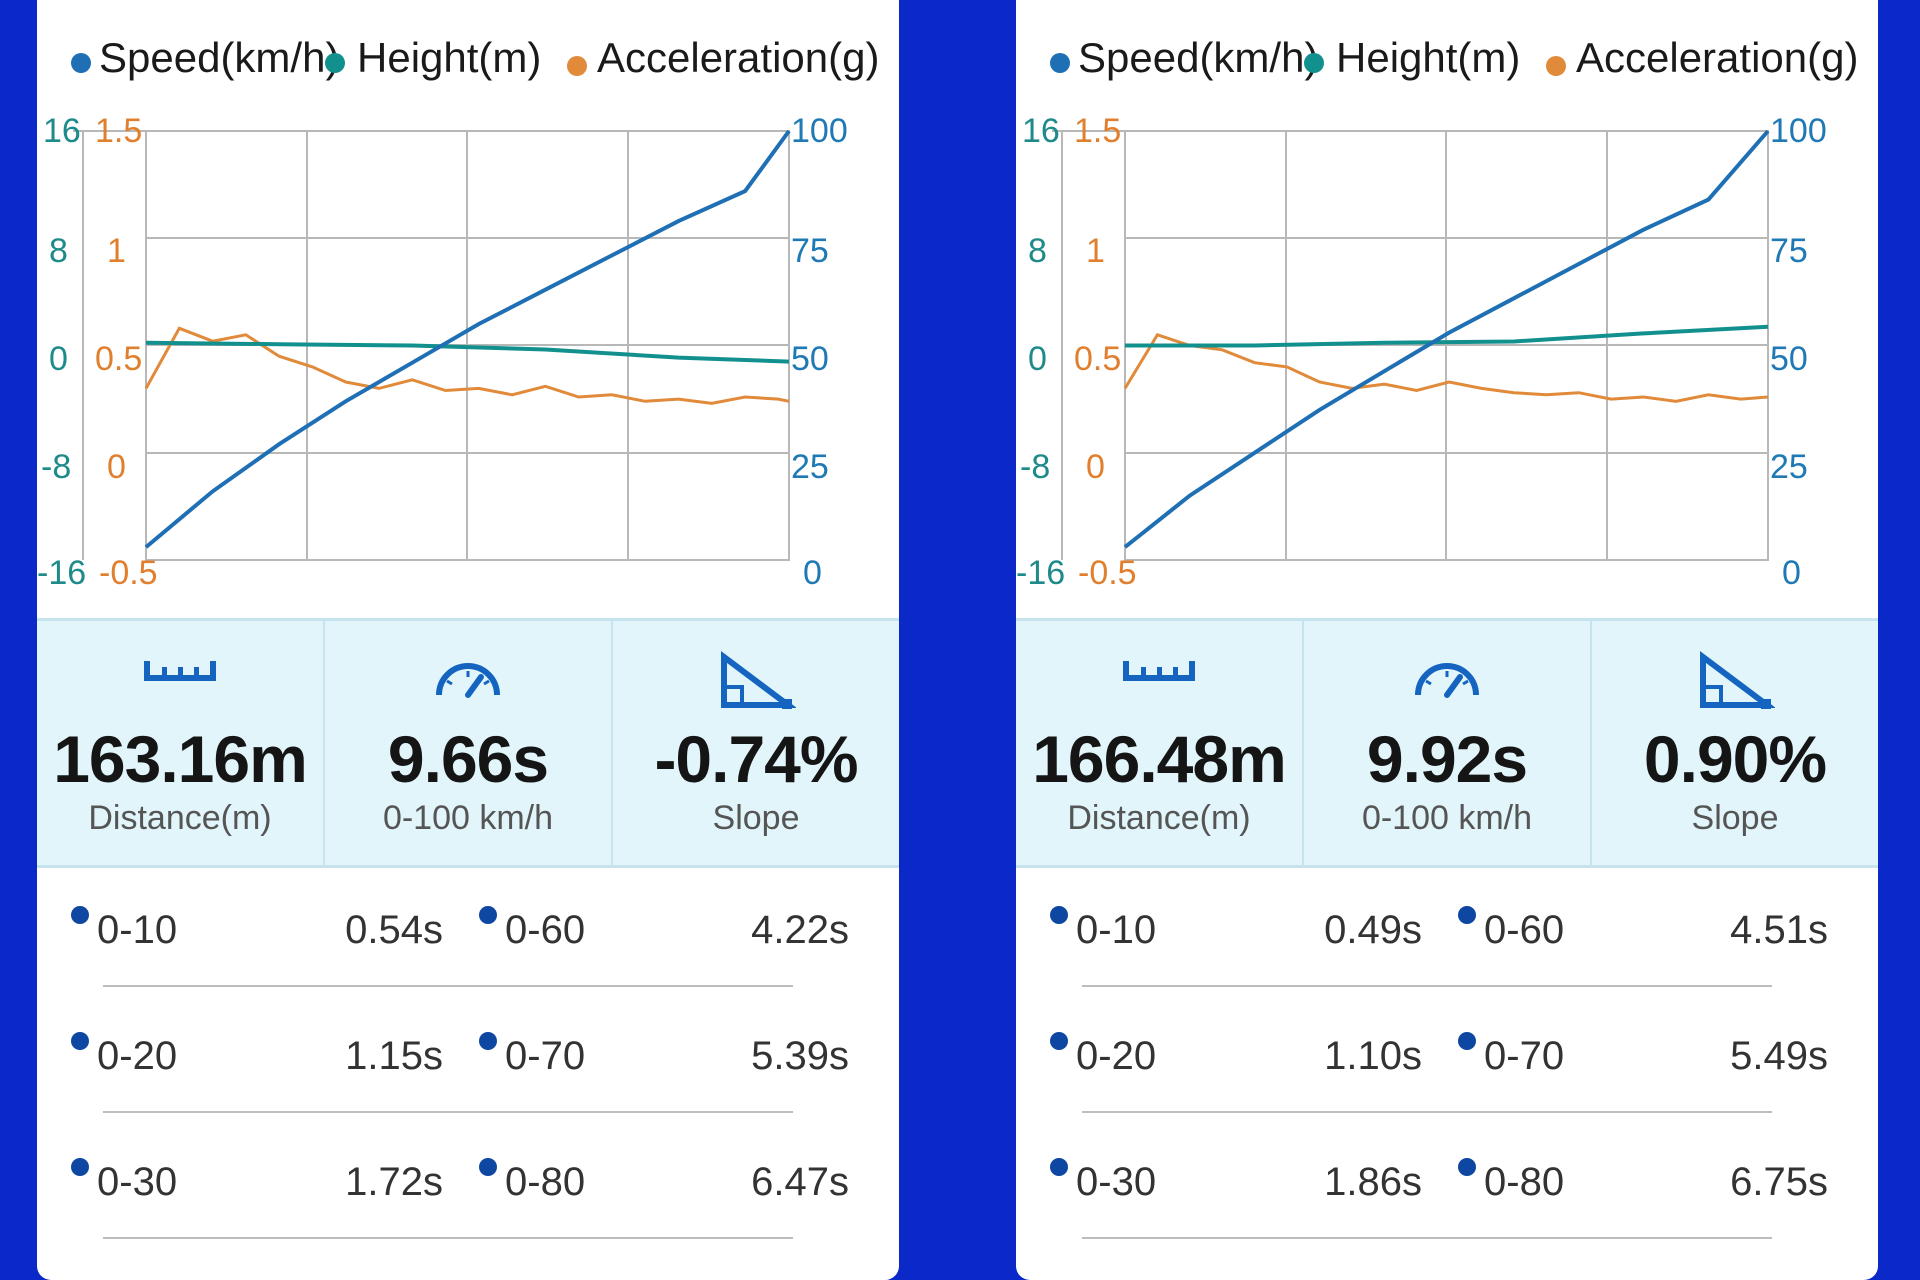 The image size is (1920, 1280). What do you see at coordinates (1447, 818) in the screenshot?
I see `time-label: 0-100 km/h` at bounding box center [1447, 818].